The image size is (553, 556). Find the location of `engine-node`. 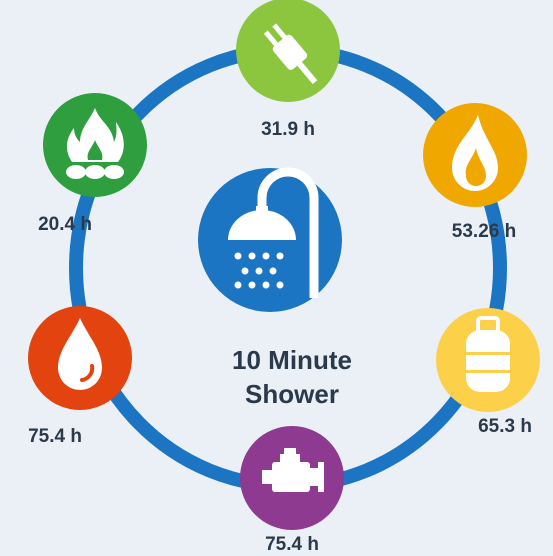

engine-node is located at coordinates (292, 478).